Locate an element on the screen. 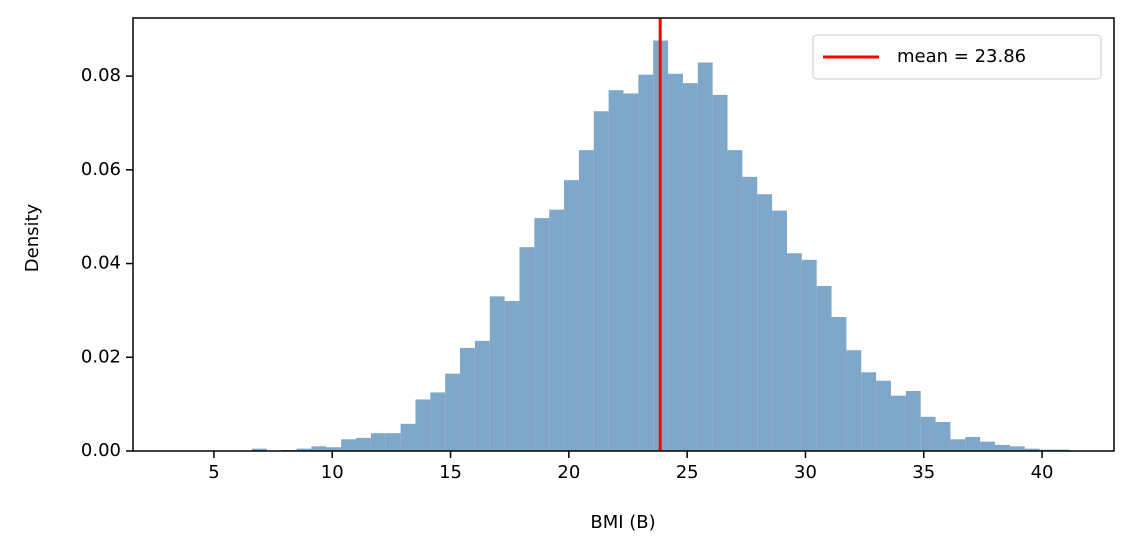 The width and height of the screenshot is (1132, 558). y-tick-label: 0.00 is located at coordinates (101, 450).